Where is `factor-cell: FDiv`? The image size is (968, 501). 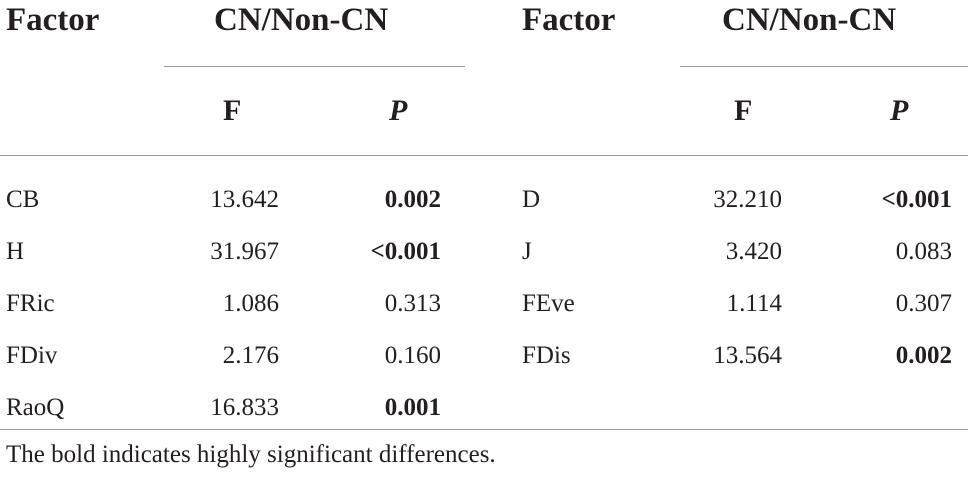 factor-cell: FDiv is located at coordinates (32, 355).